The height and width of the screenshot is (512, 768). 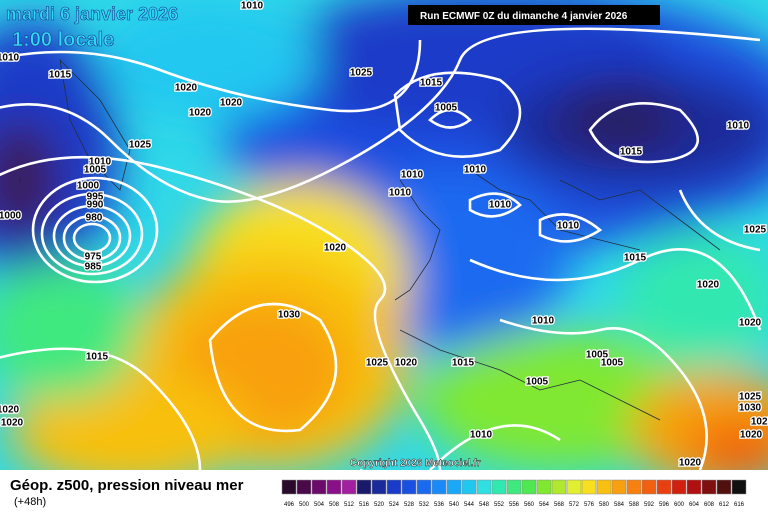 I want to click on colorbar-label: 496, so click(x=289, y=505).